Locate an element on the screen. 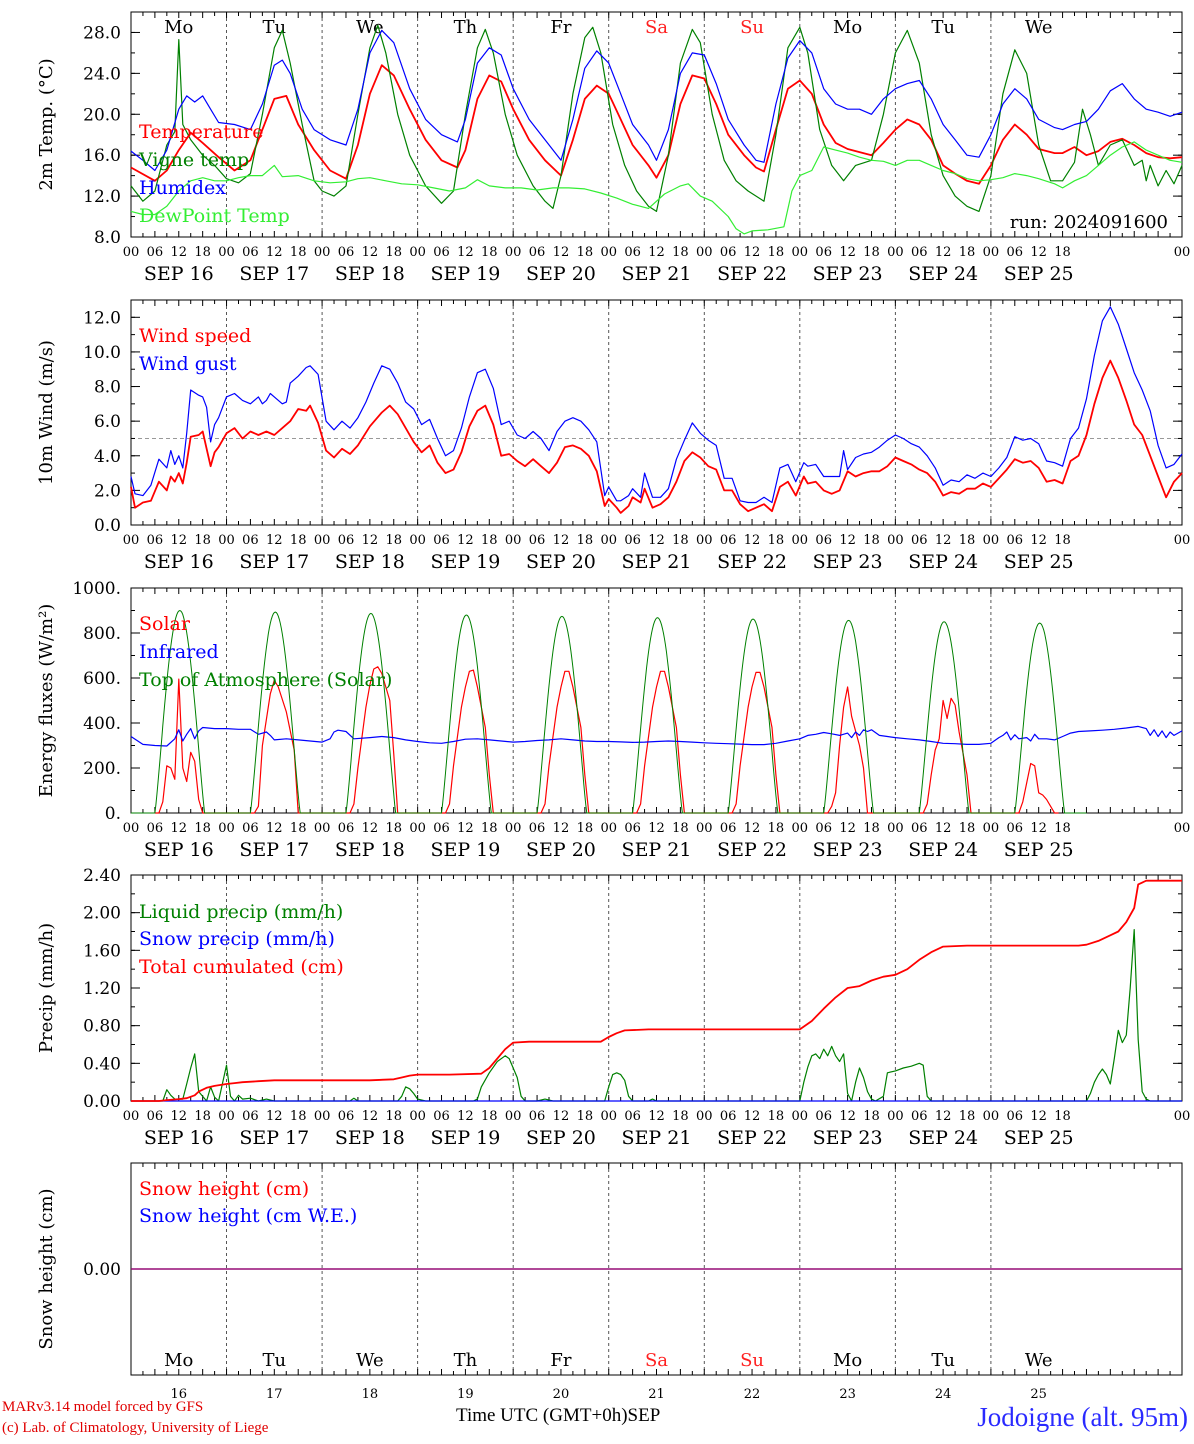 The height and width of the screenshot is (1444, 1194). series-line-vigne-temp is located at coordinates (656, 118).